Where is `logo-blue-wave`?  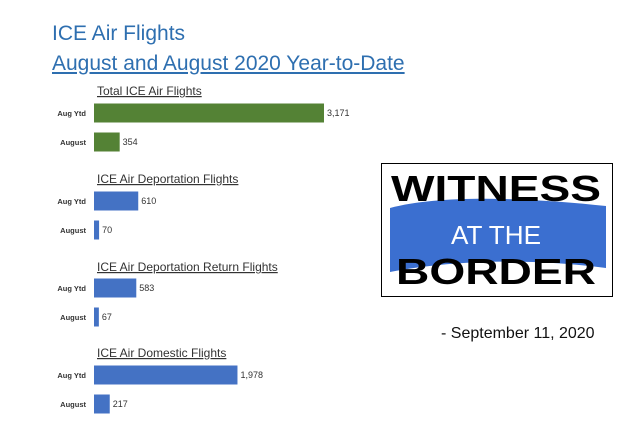
logo-blue-wave is located at coordinates (498, 235).